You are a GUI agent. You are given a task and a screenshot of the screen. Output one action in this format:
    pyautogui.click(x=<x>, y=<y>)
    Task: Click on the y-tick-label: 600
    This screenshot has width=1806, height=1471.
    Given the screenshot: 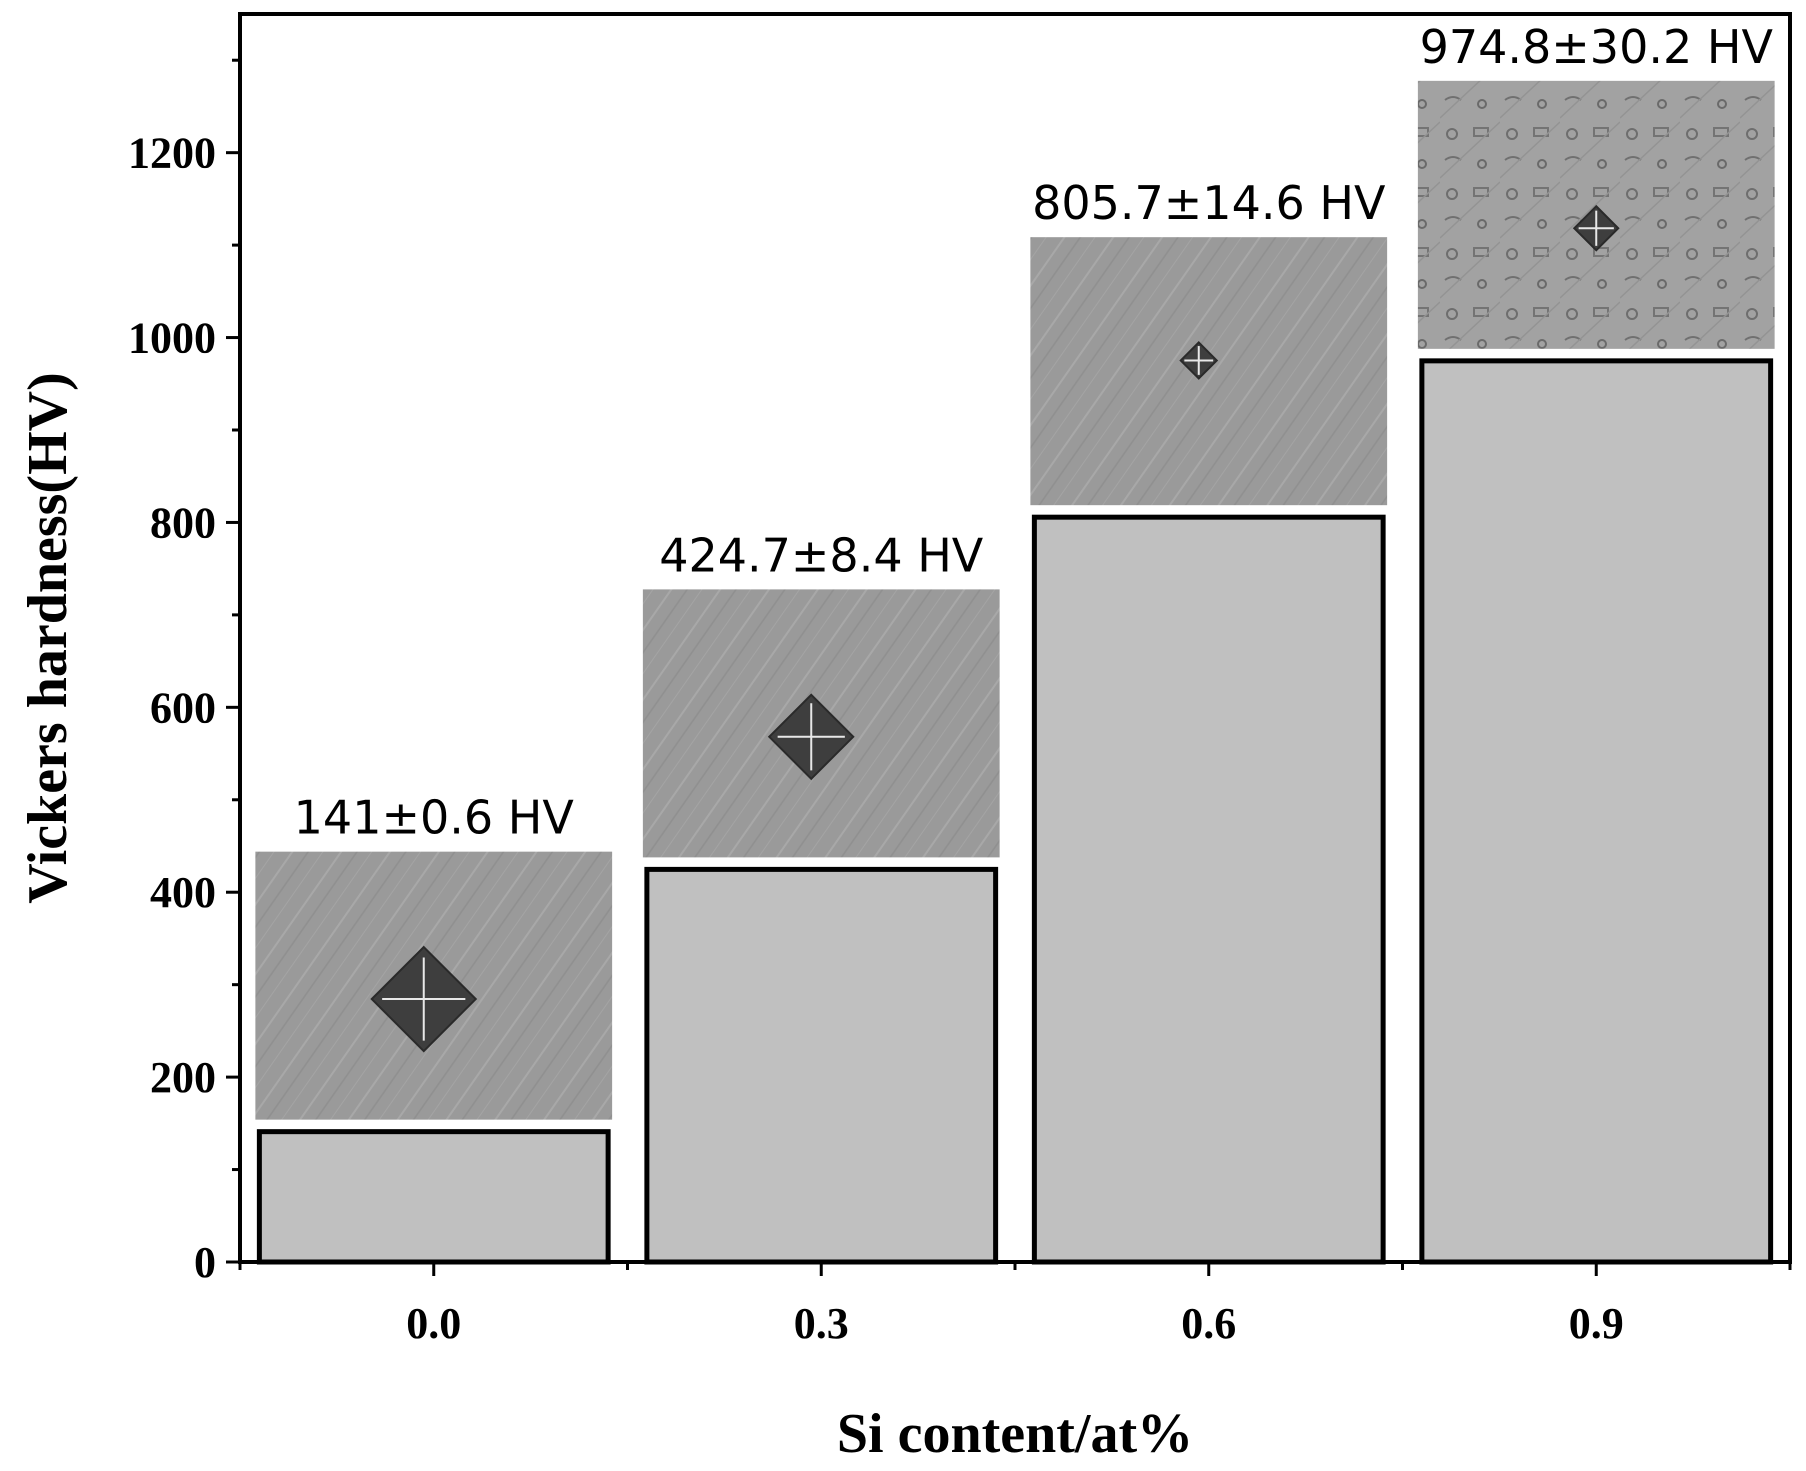 What is the action you would take?
    pyautogui.click(x=183, y=707)
    